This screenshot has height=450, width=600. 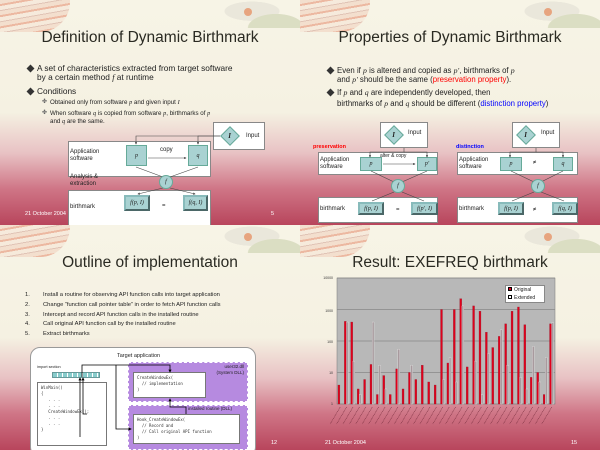 I want to click on copy-label: copy, so click(x=166, y=150).